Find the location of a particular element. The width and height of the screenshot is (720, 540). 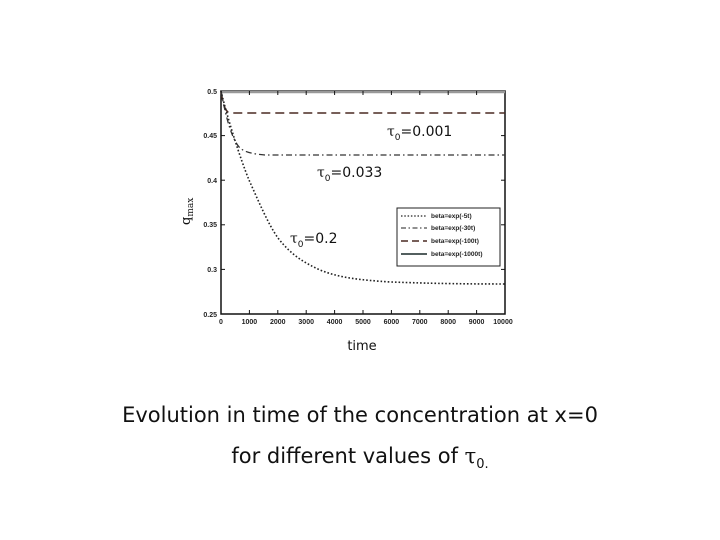

xtick-label: 0 is located at coordinates (221, 322).